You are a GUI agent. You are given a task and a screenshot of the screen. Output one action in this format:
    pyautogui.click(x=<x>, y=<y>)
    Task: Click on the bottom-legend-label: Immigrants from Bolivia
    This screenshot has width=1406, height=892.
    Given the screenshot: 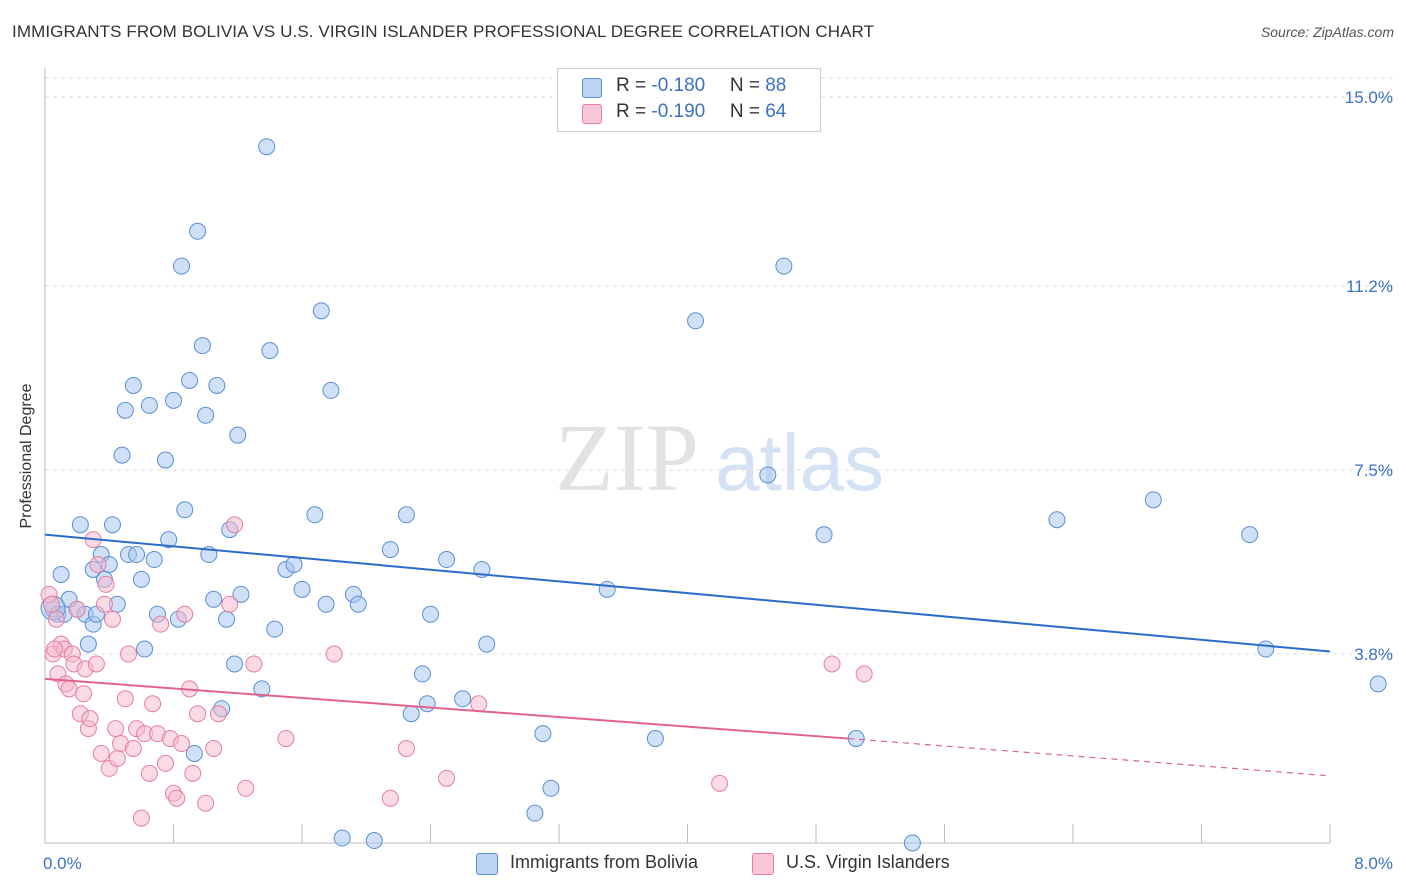 What is the action you would take?
    pyautogui.click(x=604, y=862)
    